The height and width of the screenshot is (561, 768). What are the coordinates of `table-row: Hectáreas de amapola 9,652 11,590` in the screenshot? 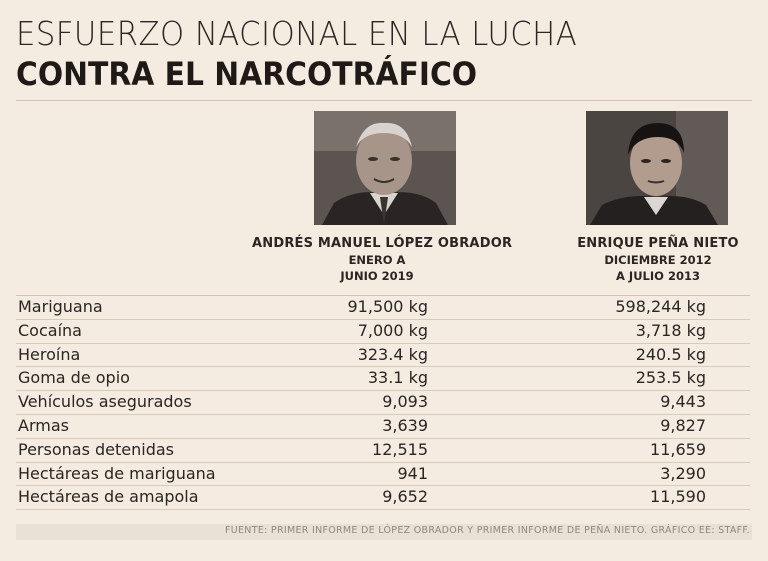 It's located at (383, 498).